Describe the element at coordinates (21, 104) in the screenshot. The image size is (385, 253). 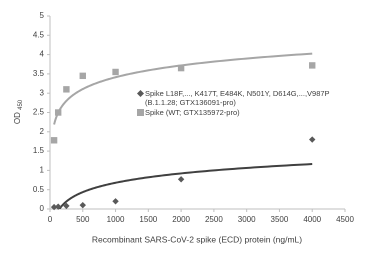
I see `y-label-sub: 450` at that location.